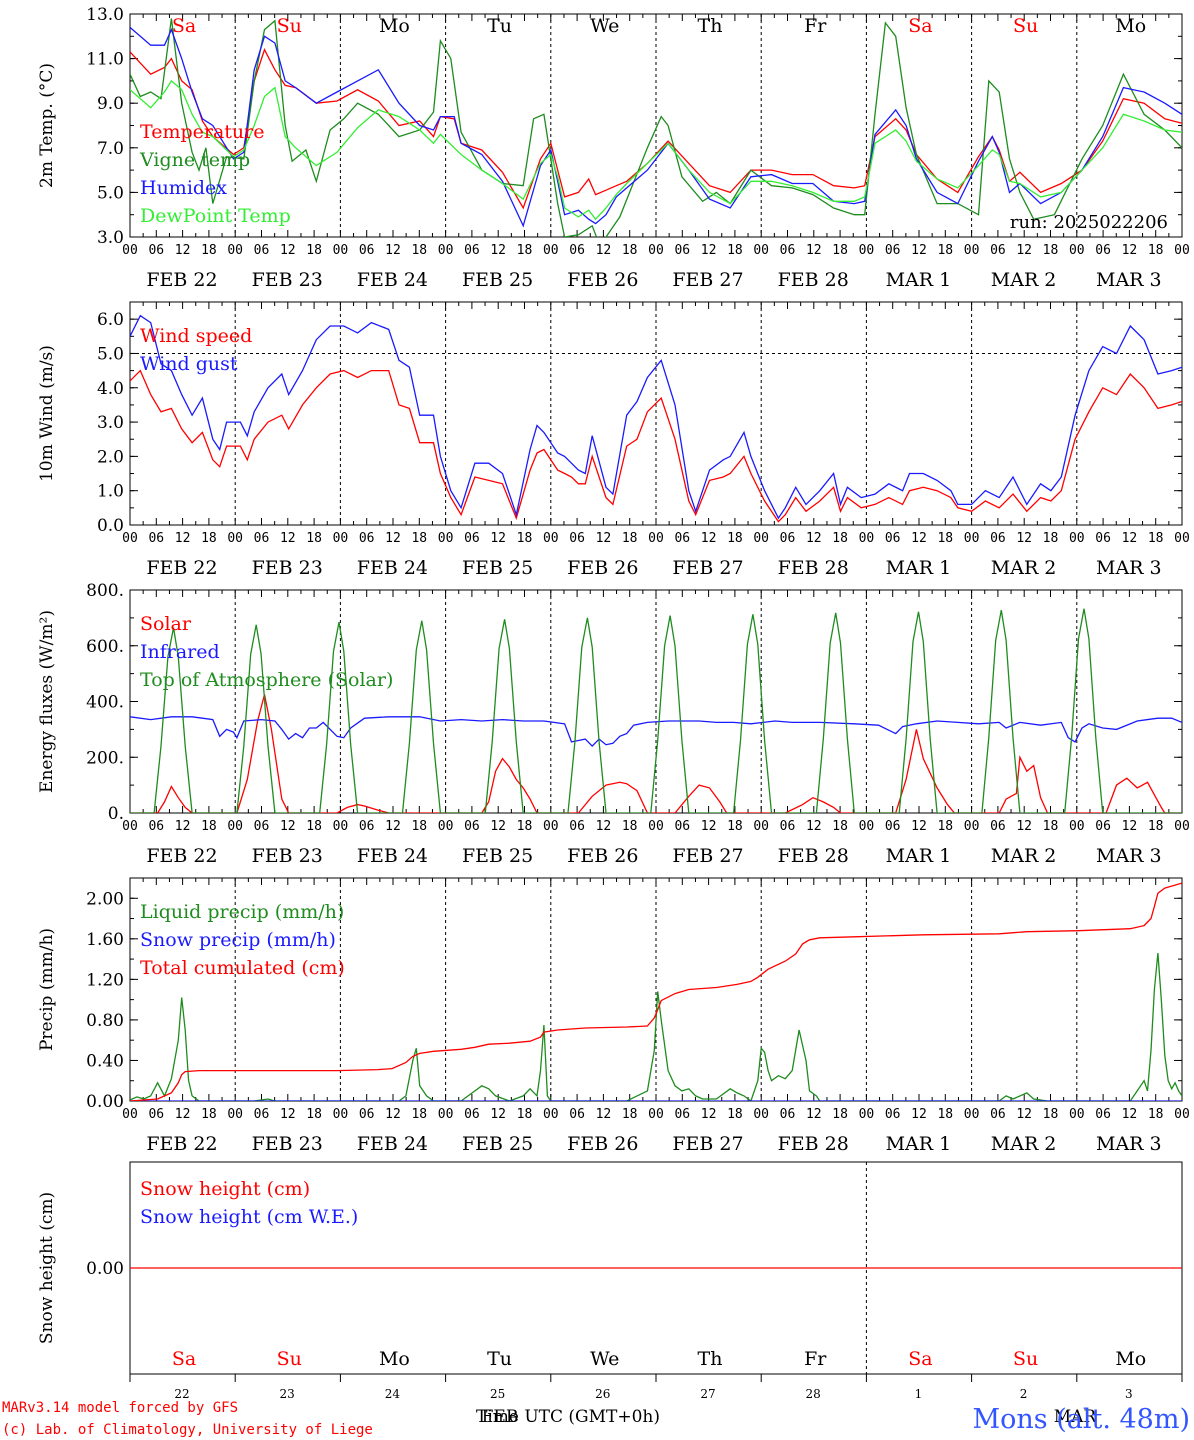 This screenshot has height=1440, width=1194. Describe the element at coordinates (1089, 222) in the screenshot. I see `run-annotation: run: 2025022206` at that location.